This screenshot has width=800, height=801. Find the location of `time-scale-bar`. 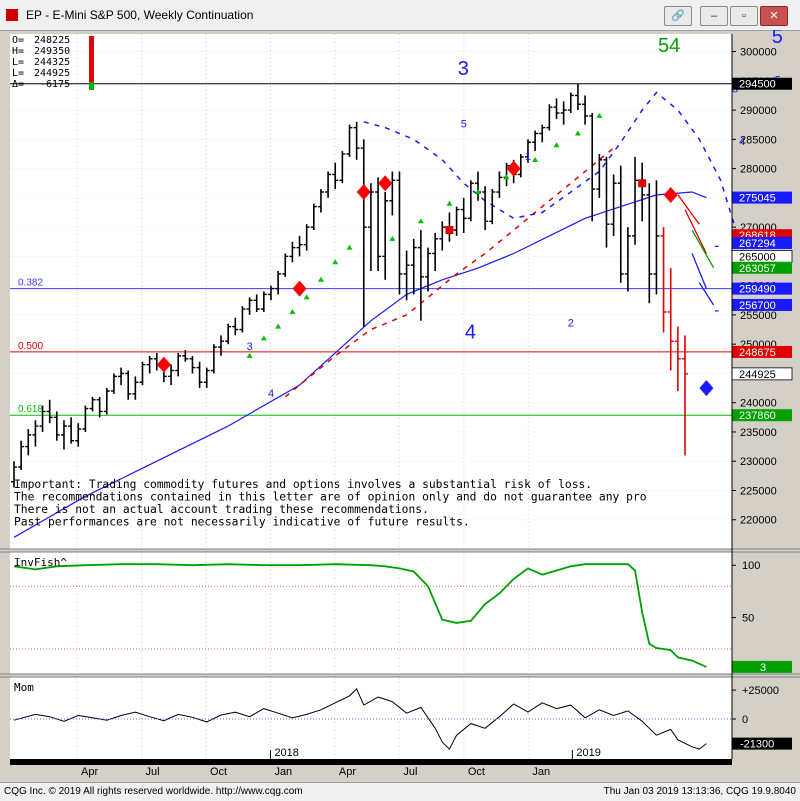

time-scale-bar is located at coordinates (371, 762).